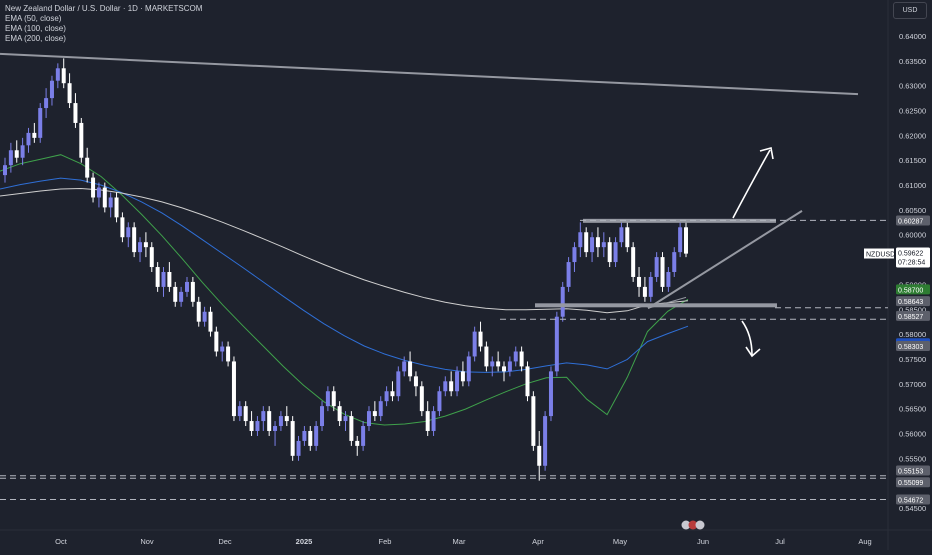  What do you see at coordinates (703, 541) in the screenshot?
I see `x-tick-label: Jun` at bounding box center [703, 541].